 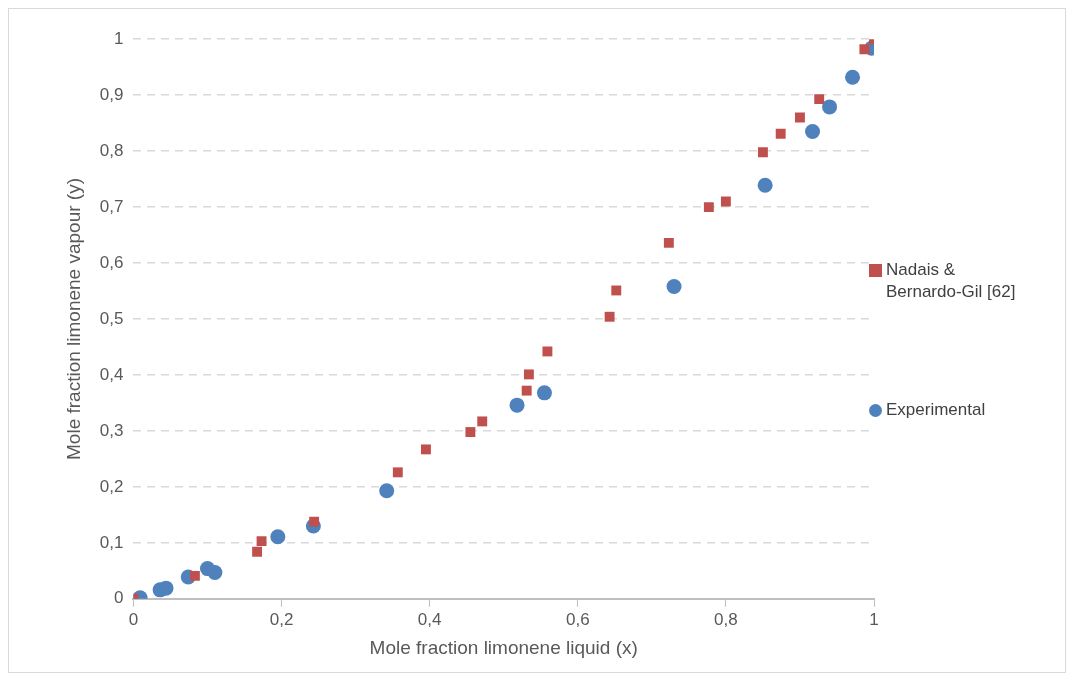 What do you see at coordinates (111, 486) in the screenshot?
I see `y-tick-label: 0,2` at bounding box center [111, 486].